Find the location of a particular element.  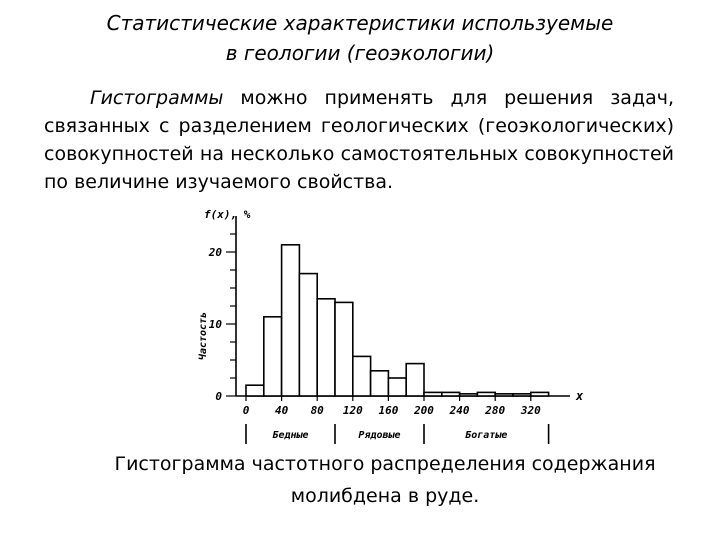

x-tick-label: 240 is located at coordinates (459, 410).